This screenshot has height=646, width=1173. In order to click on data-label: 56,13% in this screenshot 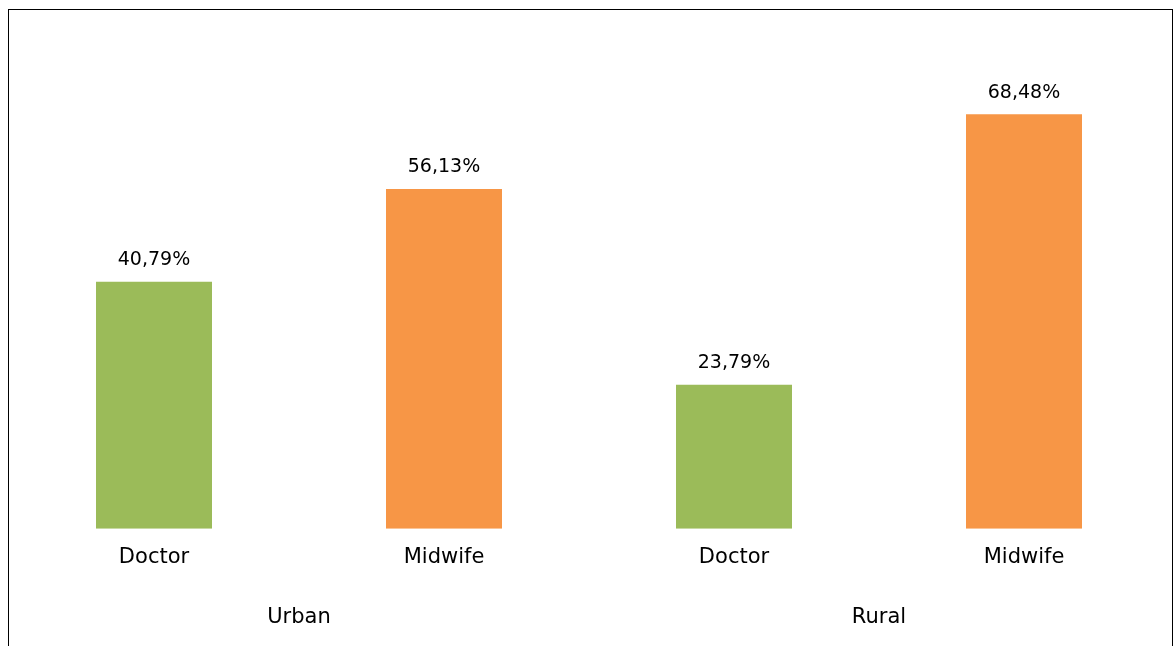, I will do `click(444, 165)`.